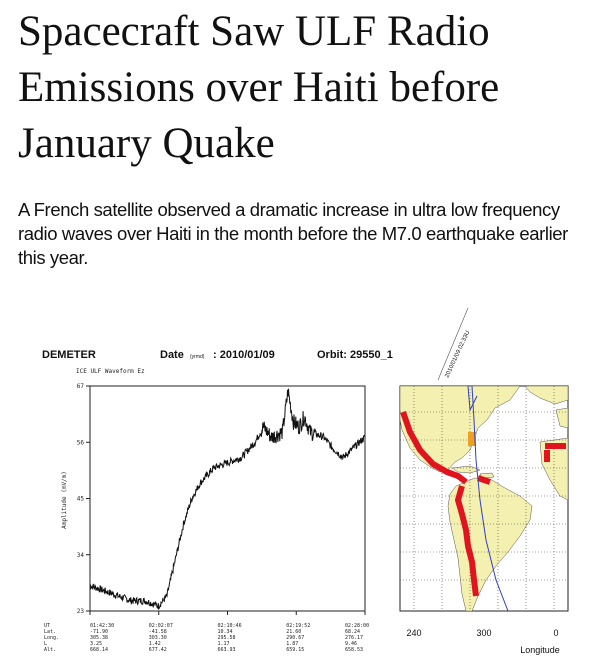 This screenshot has height=661, width=607. I want to click on north-america-land, so click(460, 429).